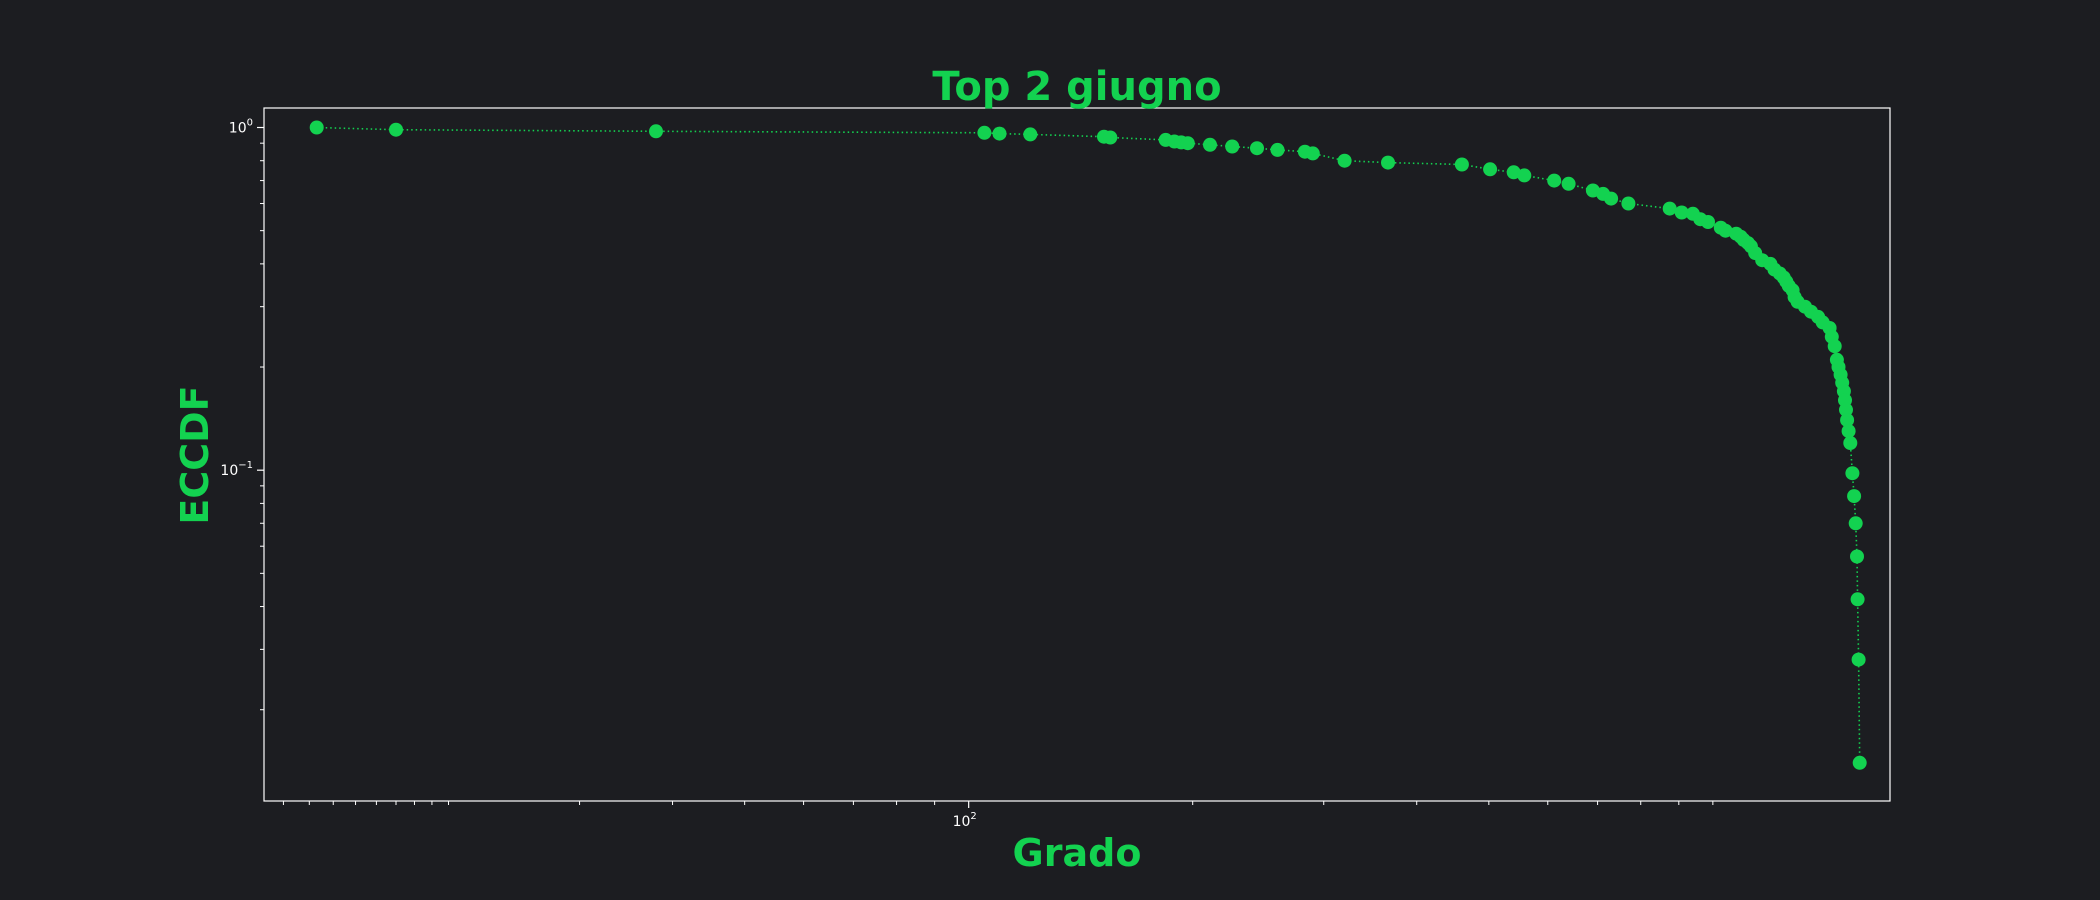 The width and height of the screenshot is (2100, 900). Describe the element at coordinates (195, 454) in the screenshot. I see `y-axis-label: ECCDF` at that location.